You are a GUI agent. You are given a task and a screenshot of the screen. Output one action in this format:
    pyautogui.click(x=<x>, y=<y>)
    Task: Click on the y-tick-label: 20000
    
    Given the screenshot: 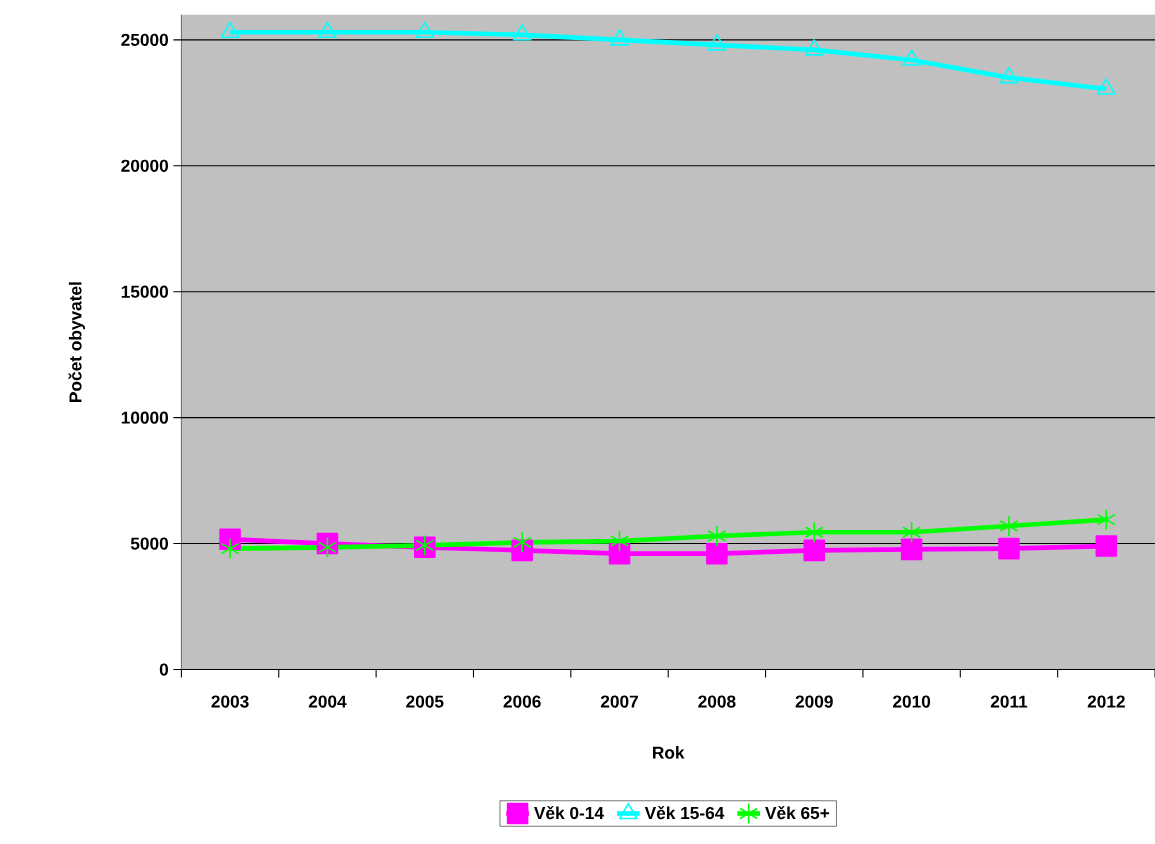 What is the action you would take?
    pyautogui.click(x=144, y=165)
    